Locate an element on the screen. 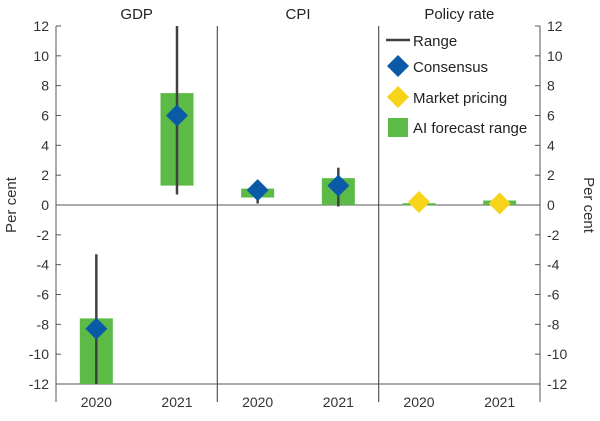 The height and width of the screenshot is (421, 600). right-tick-label: -4 is located at coordinates (553, 265).